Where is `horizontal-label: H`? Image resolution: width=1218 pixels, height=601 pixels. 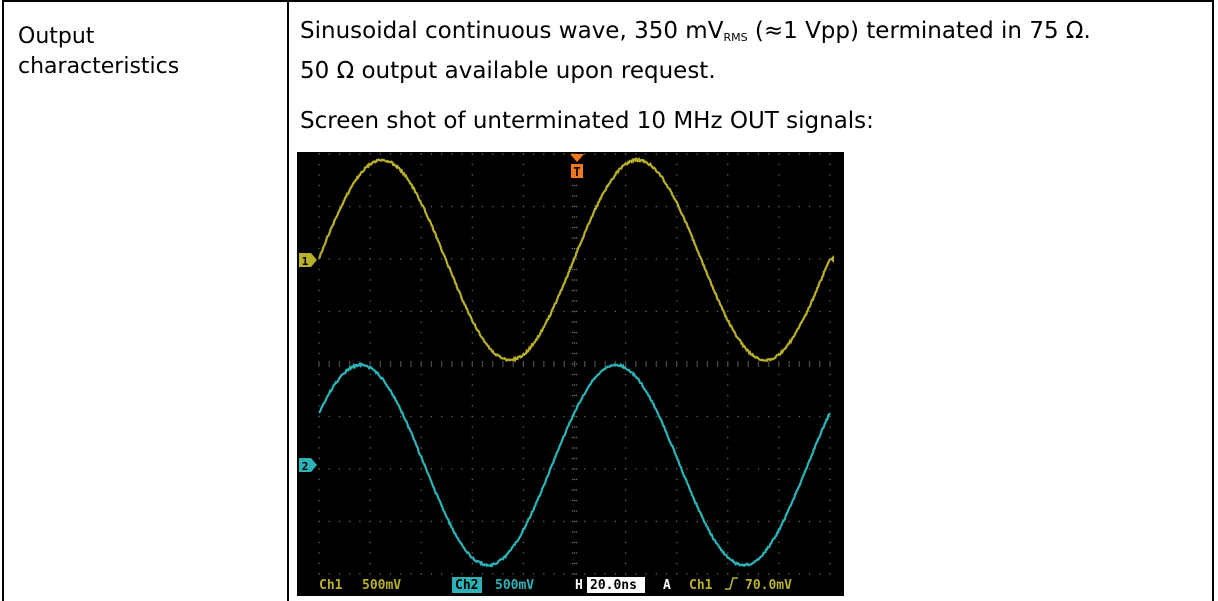
horizontal-label: H is located at coordinates (579, 585).